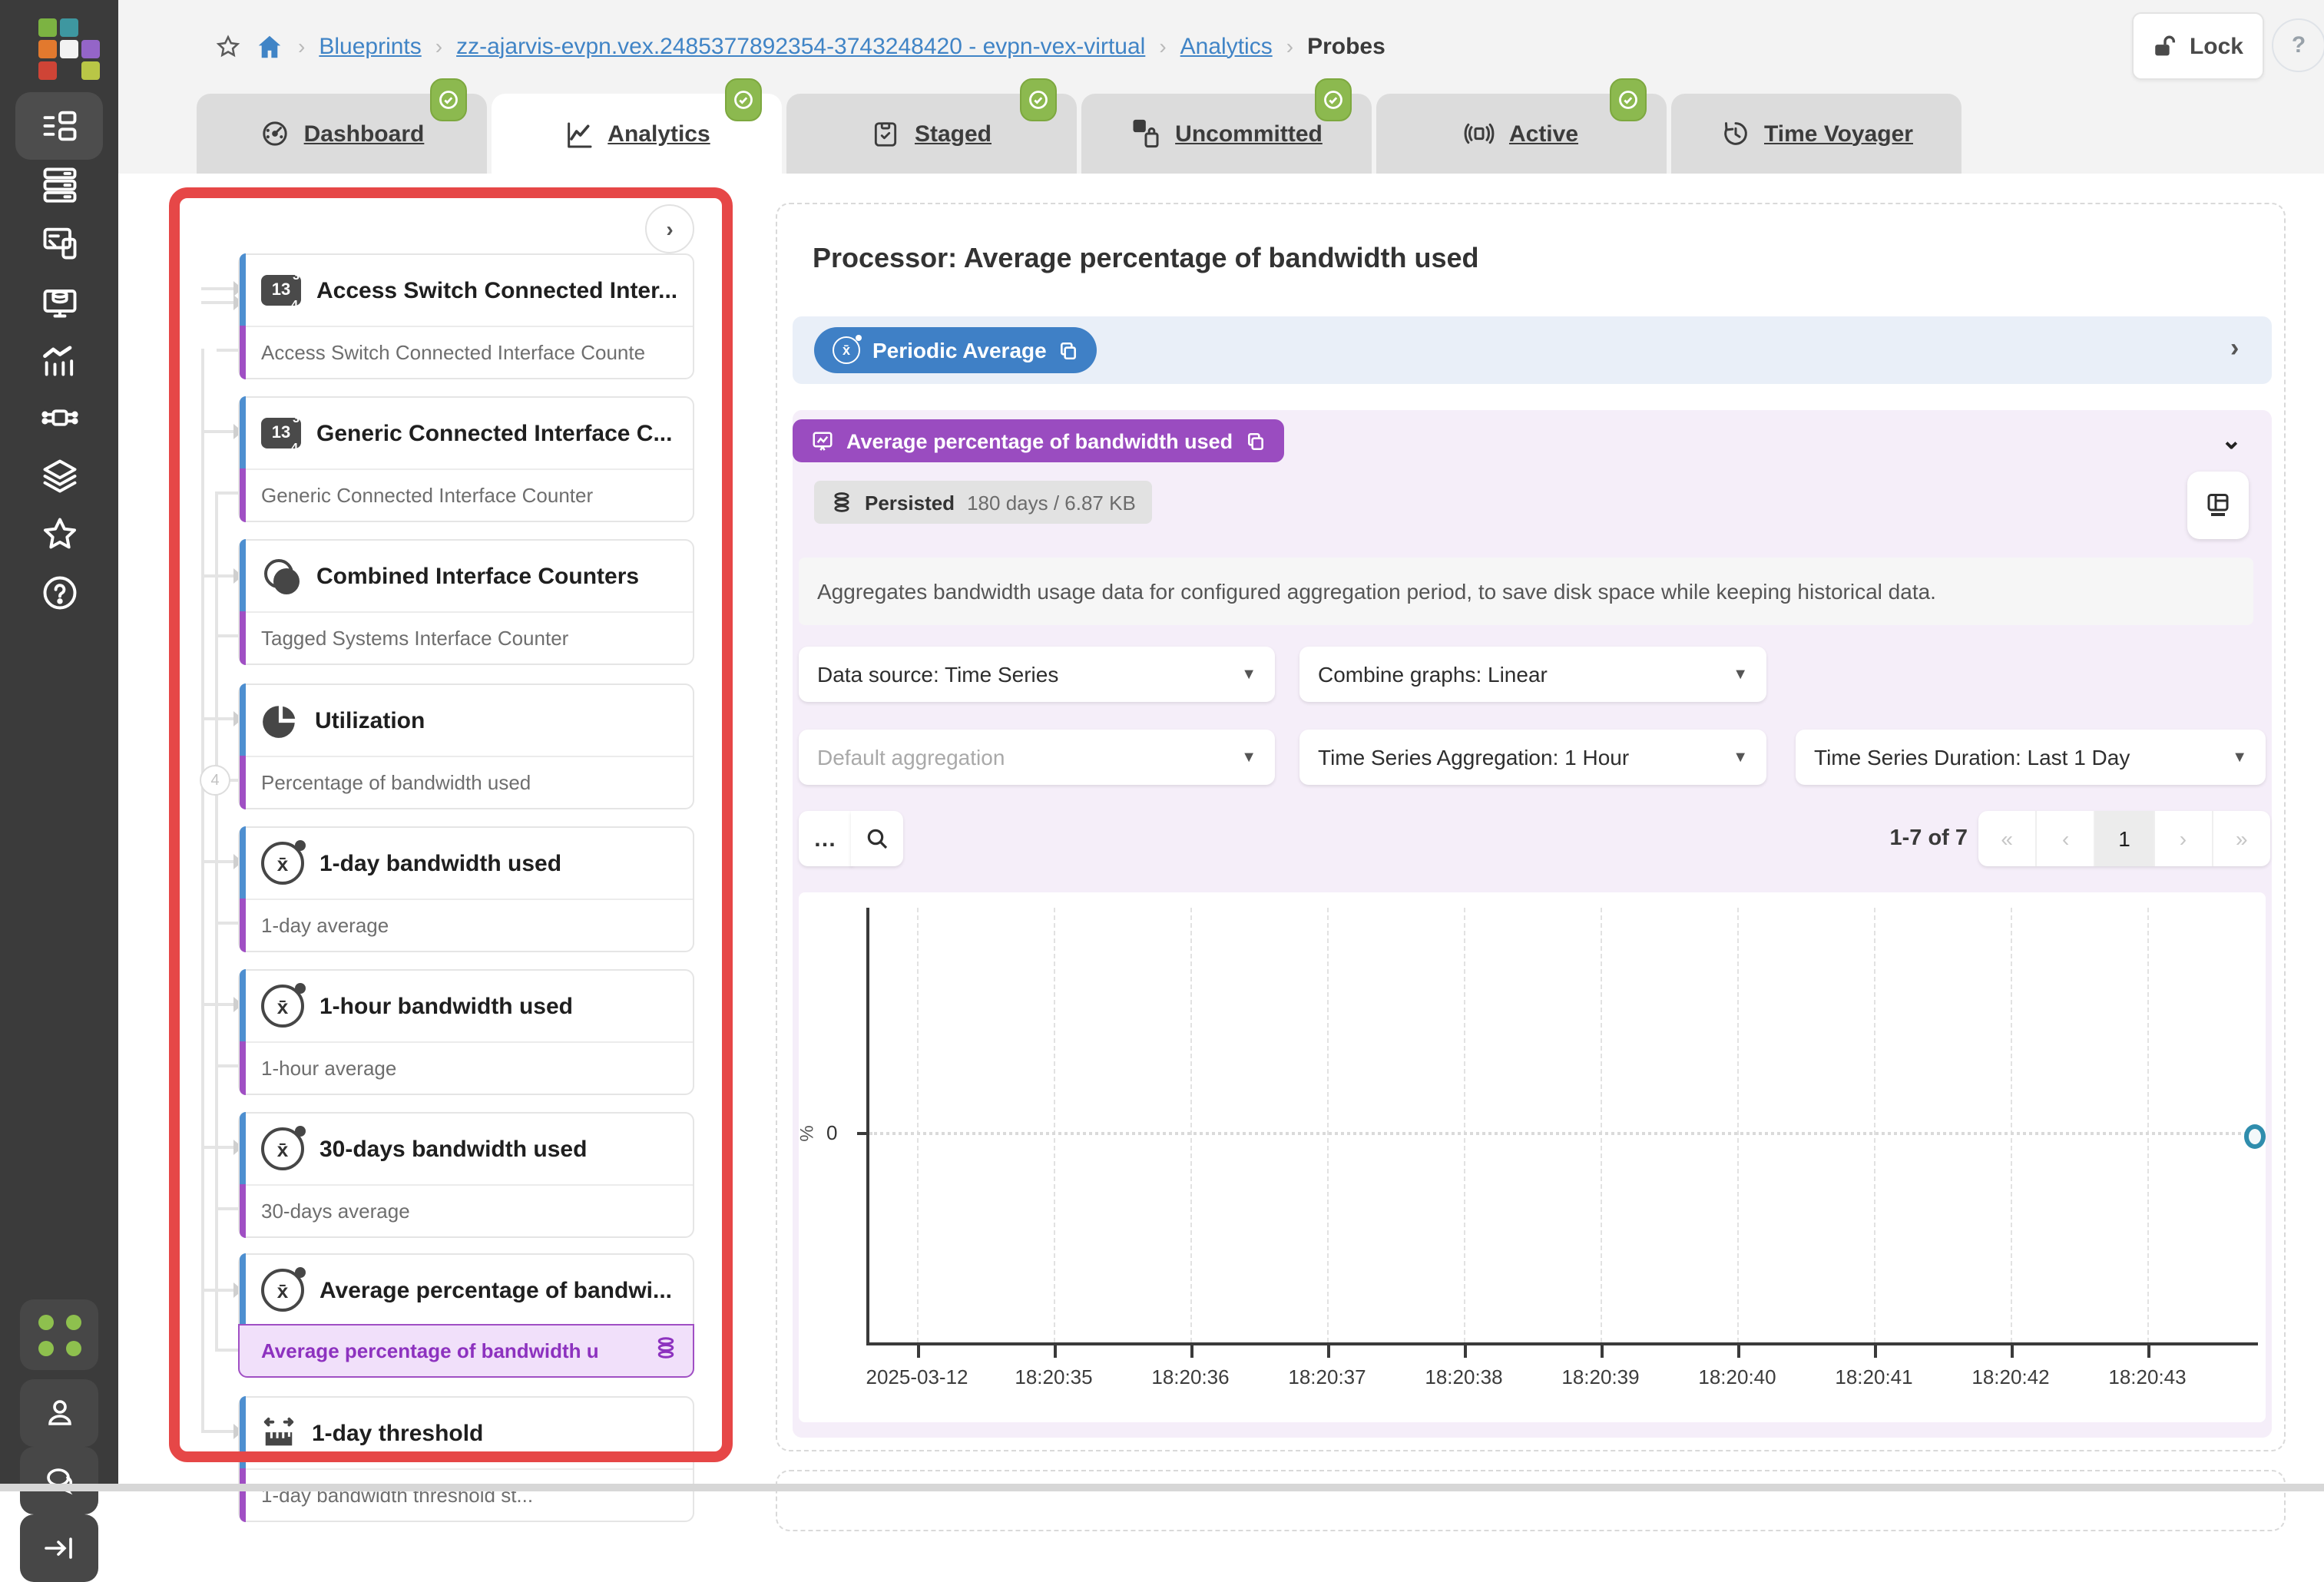 Image resolution: width=2324 pixels, height=1582 pixels. What do you see at coordinates (2242, 839) in the screenshot?
I see `pagination-last-button: »` at bounding box center [2242, 839].